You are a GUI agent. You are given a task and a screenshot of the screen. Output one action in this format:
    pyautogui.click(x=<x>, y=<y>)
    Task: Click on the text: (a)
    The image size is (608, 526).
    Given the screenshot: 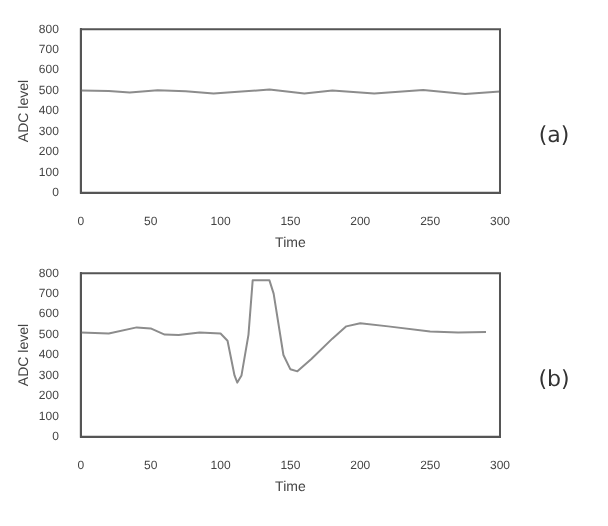 What is the action you would take?
    pyautogui.click(x=554, y=134)
    